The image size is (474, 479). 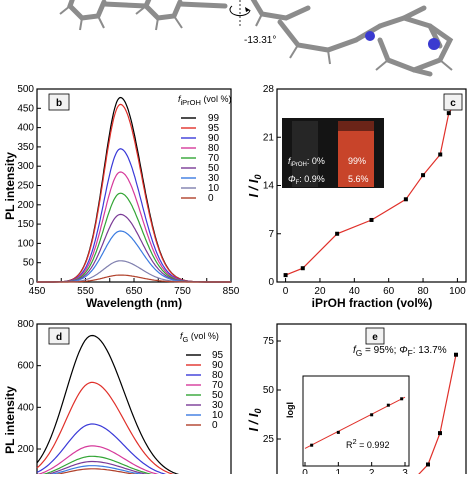 I want to click on y-tick-label: 100, so click(x=25, y=243).